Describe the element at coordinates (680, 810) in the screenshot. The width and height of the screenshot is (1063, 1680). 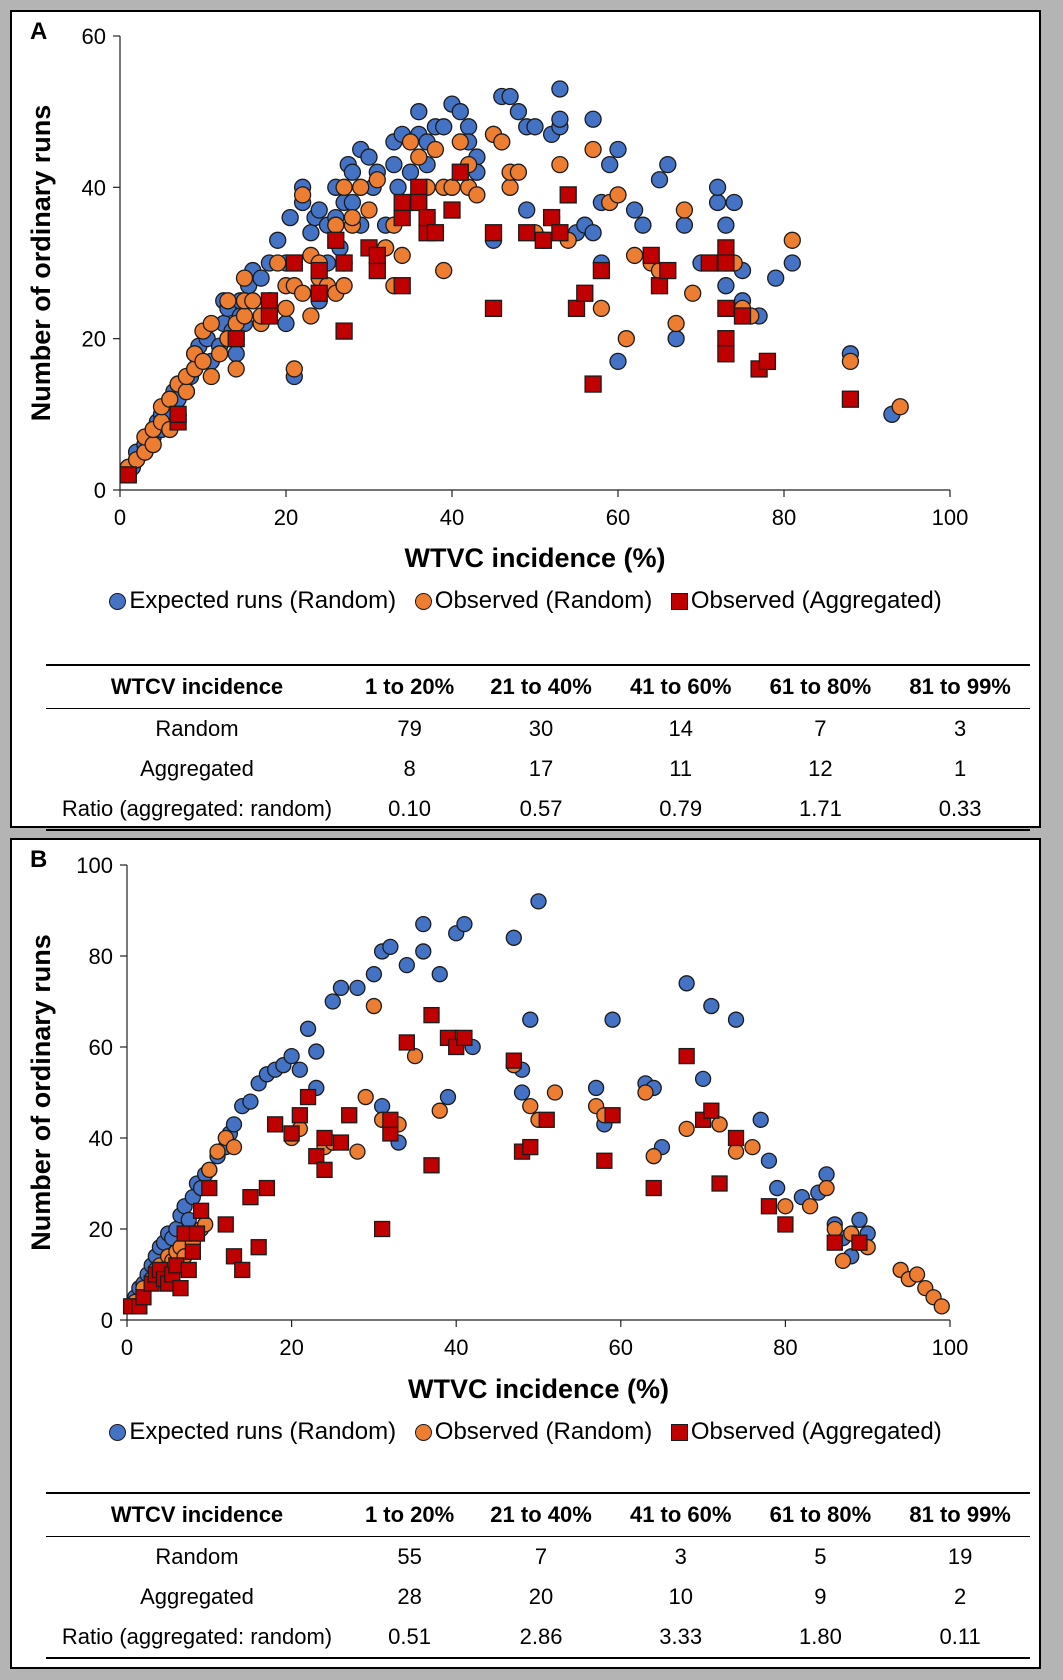
I see `table-cell: 0.79` at that location.